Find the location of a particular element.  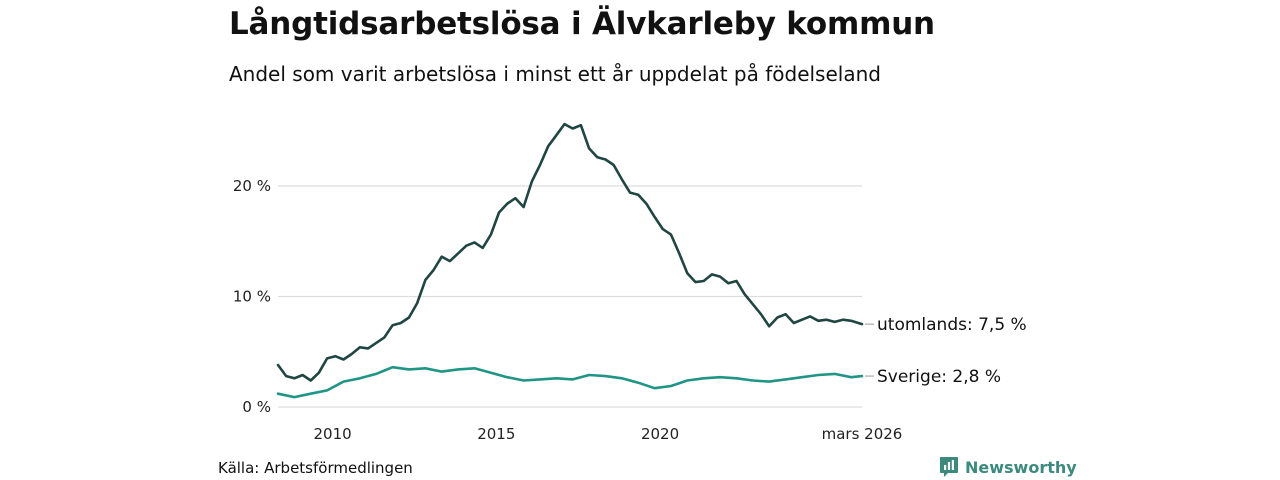

y-tick-label: 20 % is located at coordinates (252, 186).